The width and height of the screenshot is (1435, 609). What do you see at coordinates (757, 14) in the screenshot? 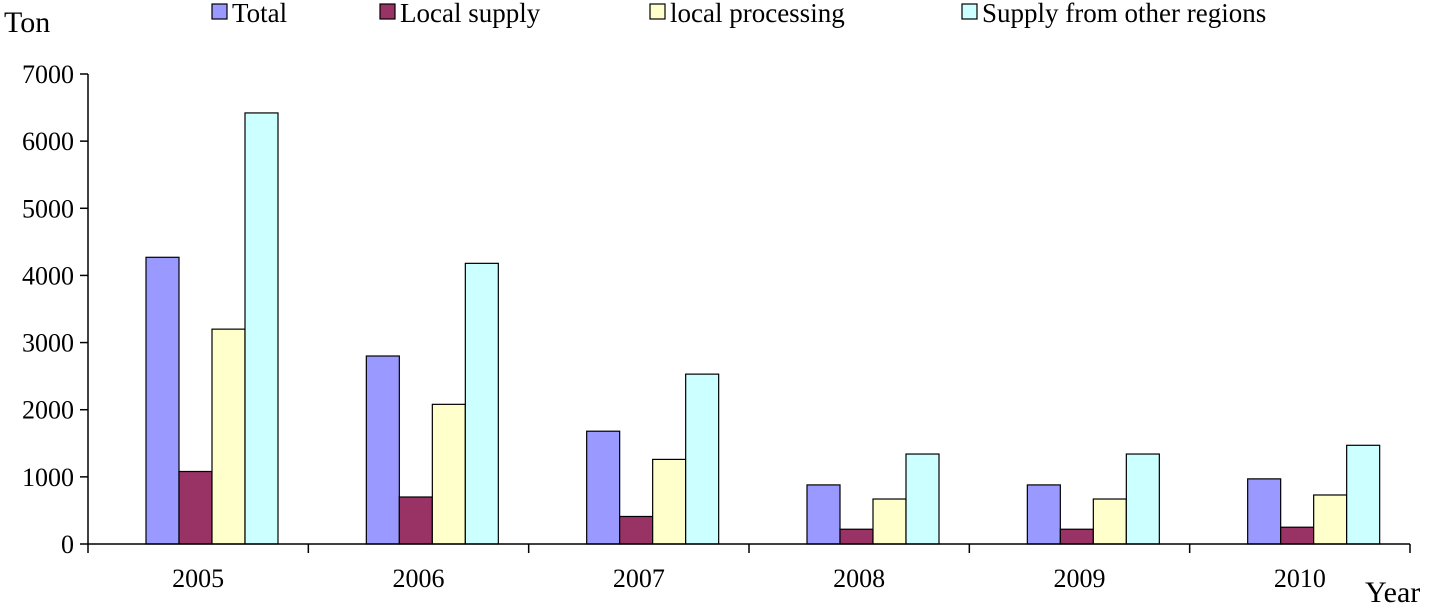
I see `legend-label: local processing` at bounding box center [757, 14].